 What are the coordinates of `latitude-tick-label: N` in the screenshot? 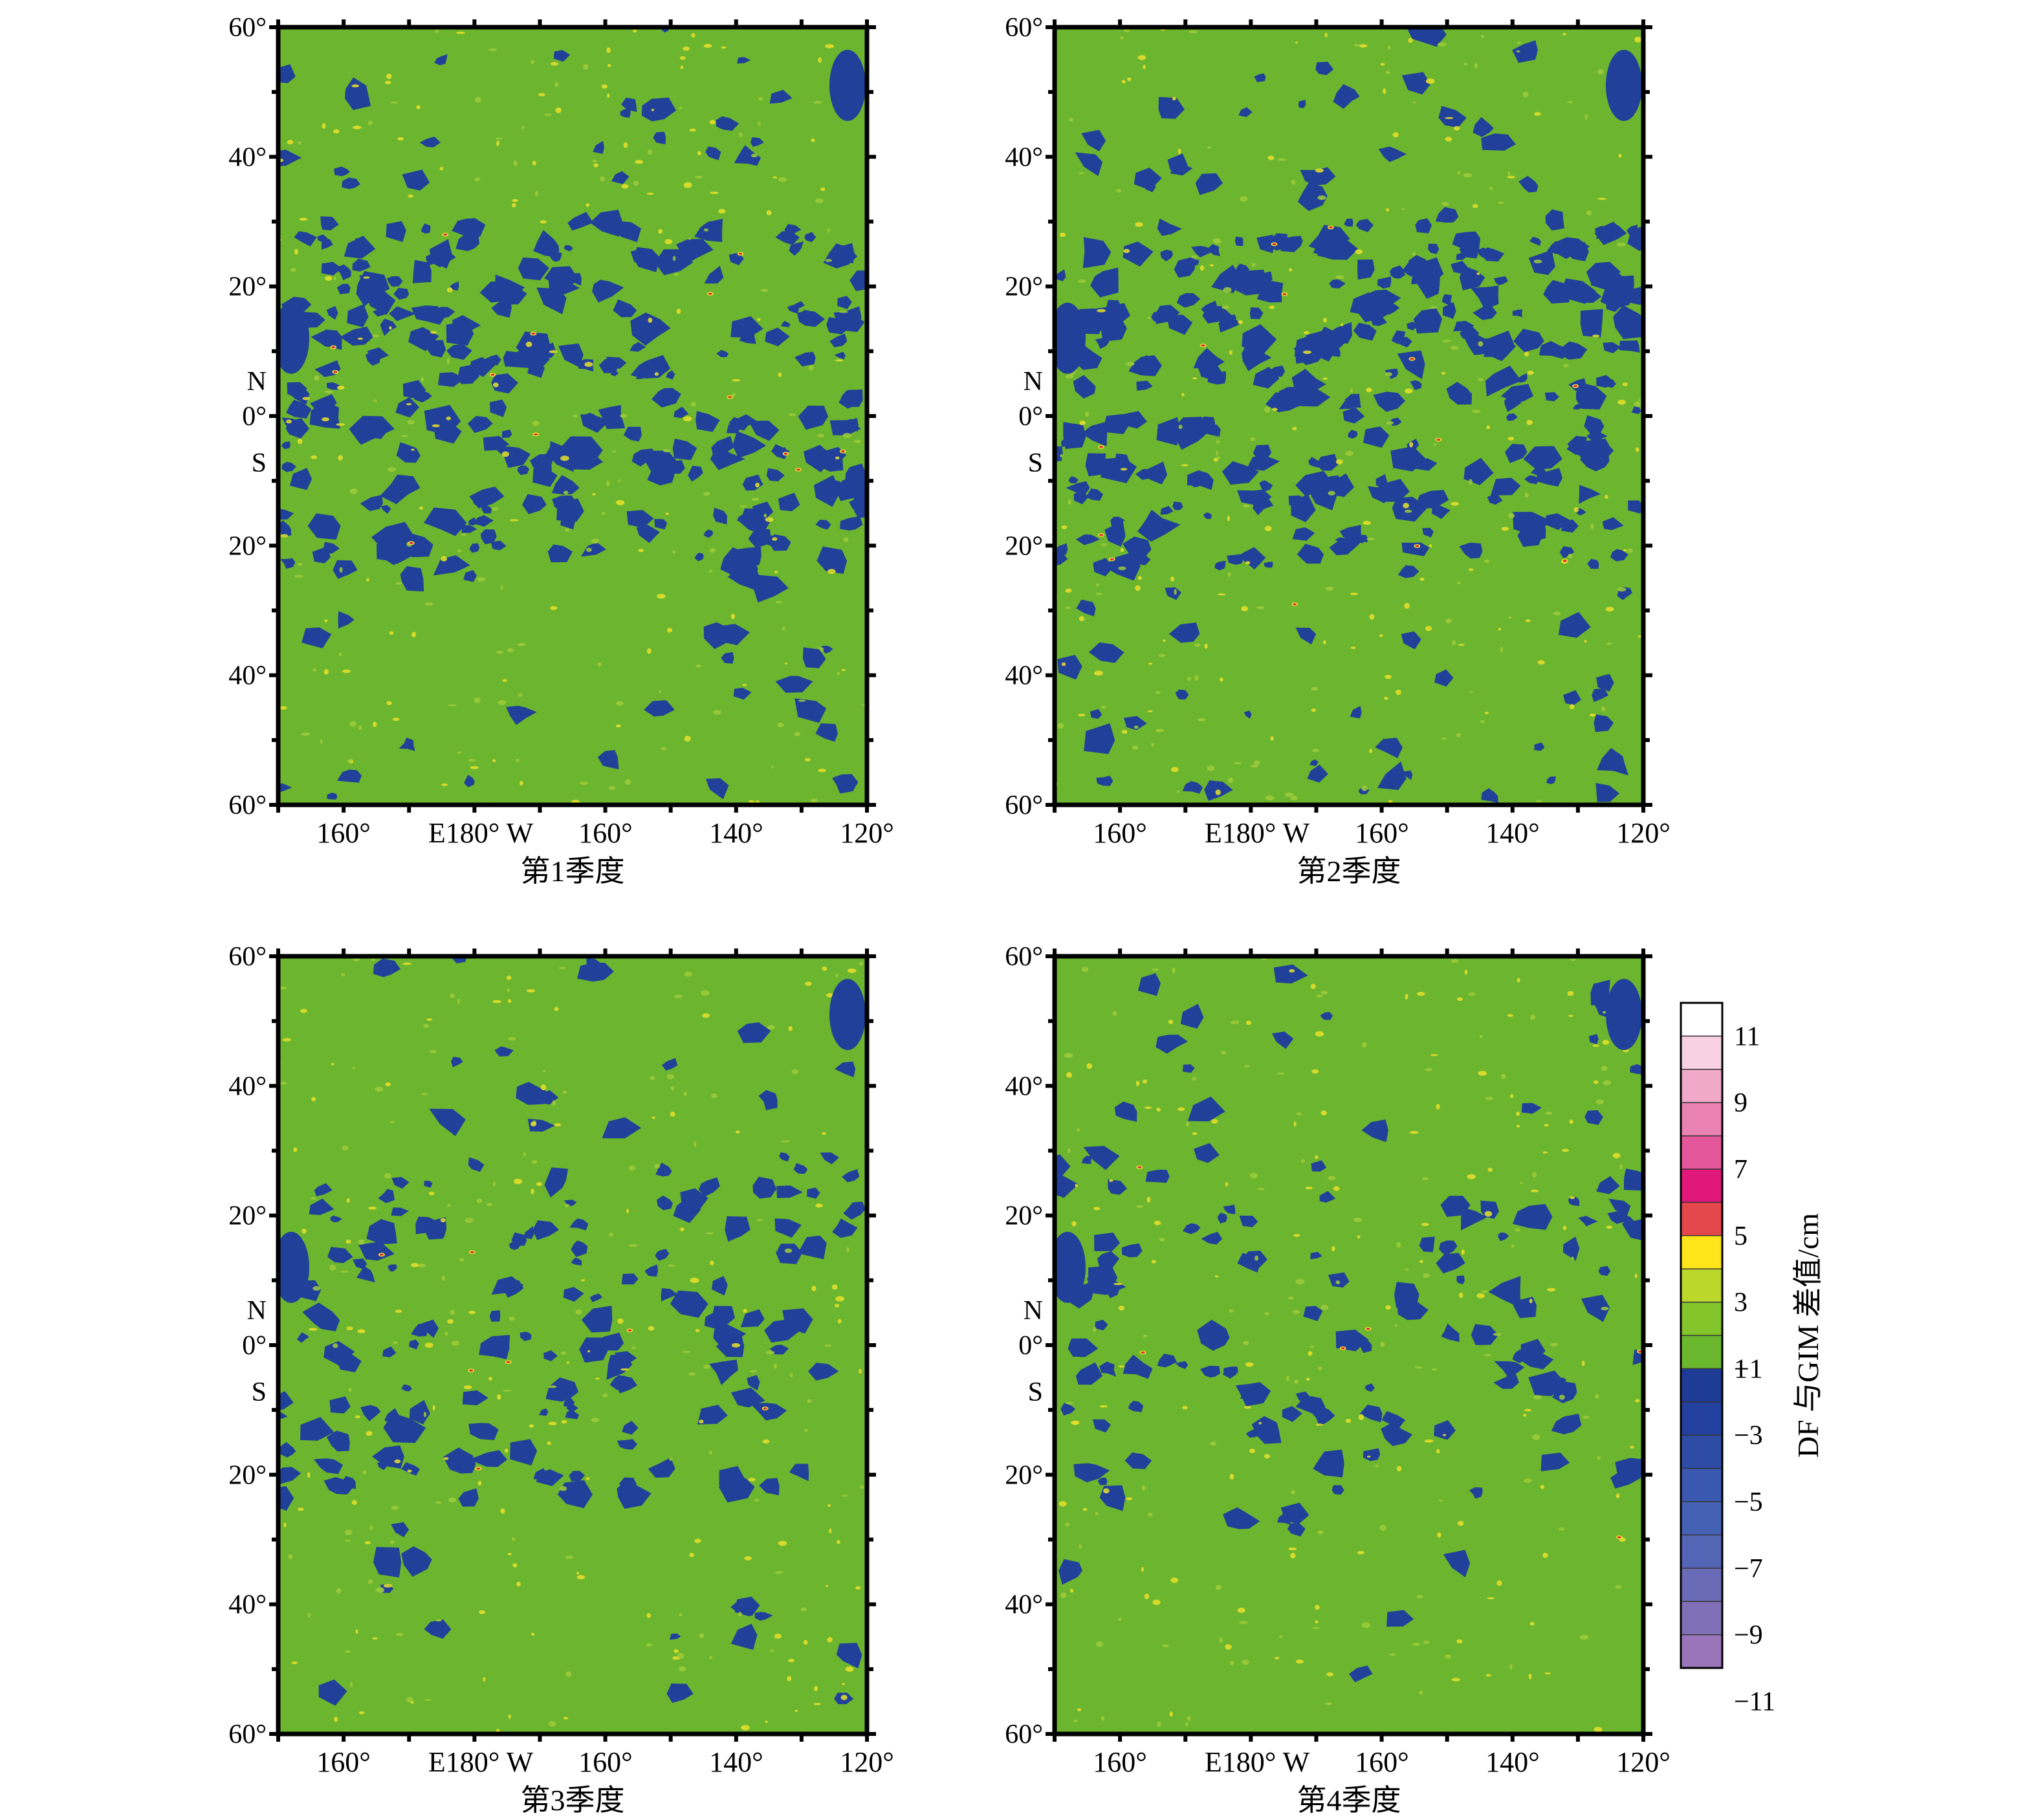 It's located at (1033, 1311).